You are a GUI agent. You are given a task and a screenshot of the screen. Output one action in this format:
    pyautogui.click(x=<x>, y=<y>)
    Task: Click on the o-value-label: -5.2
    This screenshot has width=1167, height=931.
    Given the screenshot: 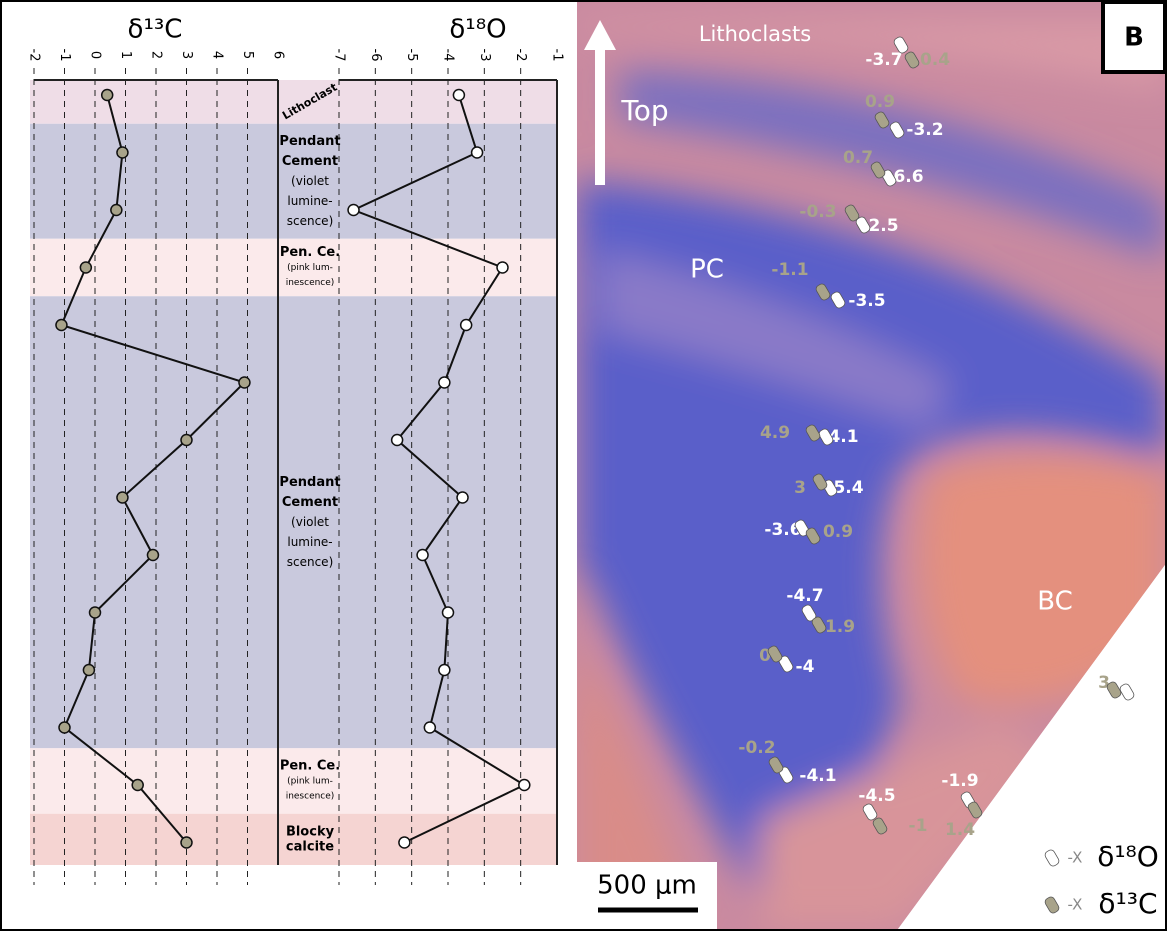 What is the action you would take?
    pyautogui.click(x=1144, y=670)
    